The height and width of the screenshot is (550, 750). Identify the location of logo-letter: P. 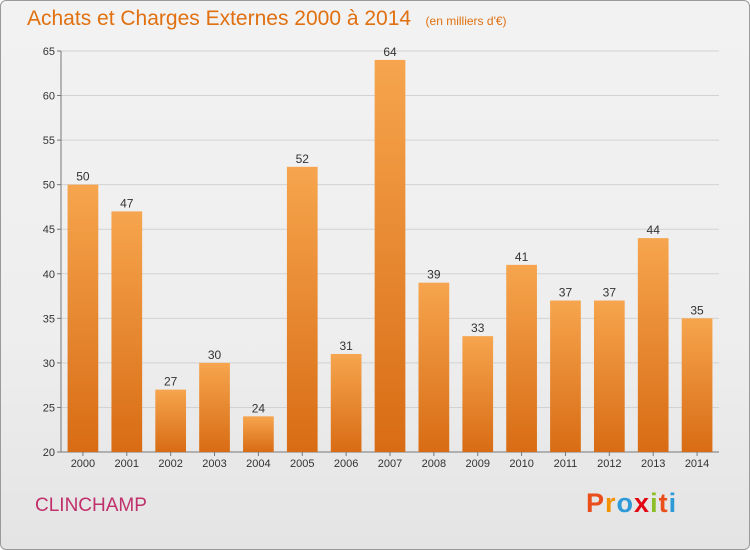
(596, 503).